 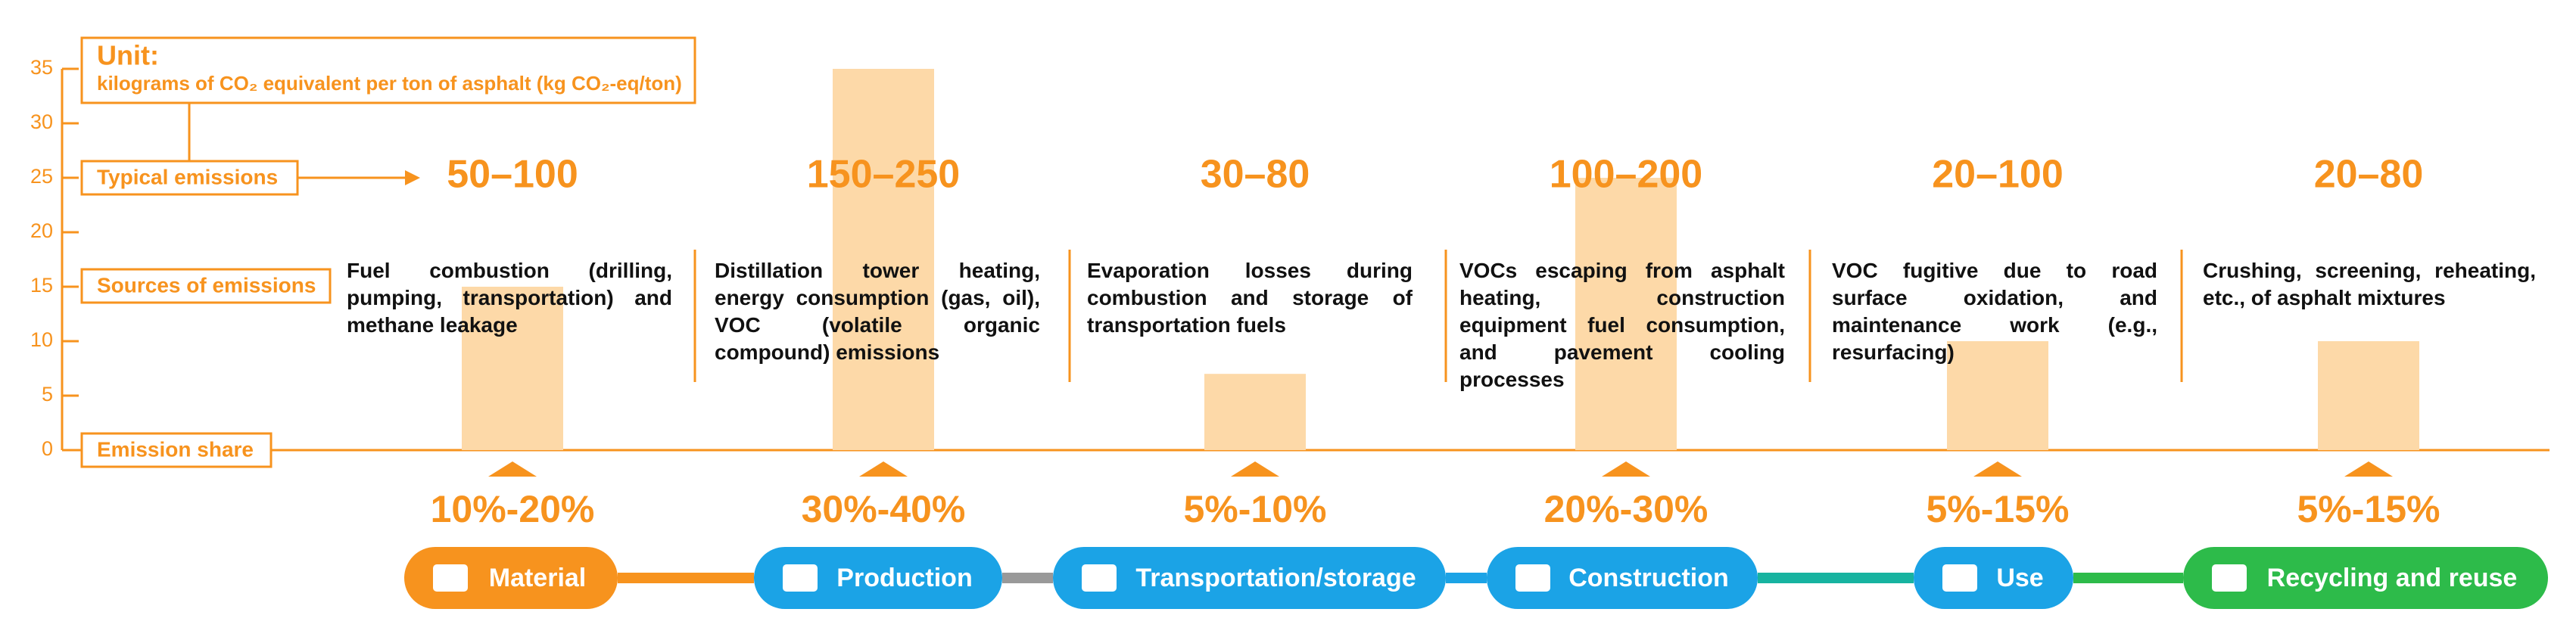 What do you see at coordinates (538, 578) in the screenshot?
I see `stage-label: Material` at bounding box center [538, 578].